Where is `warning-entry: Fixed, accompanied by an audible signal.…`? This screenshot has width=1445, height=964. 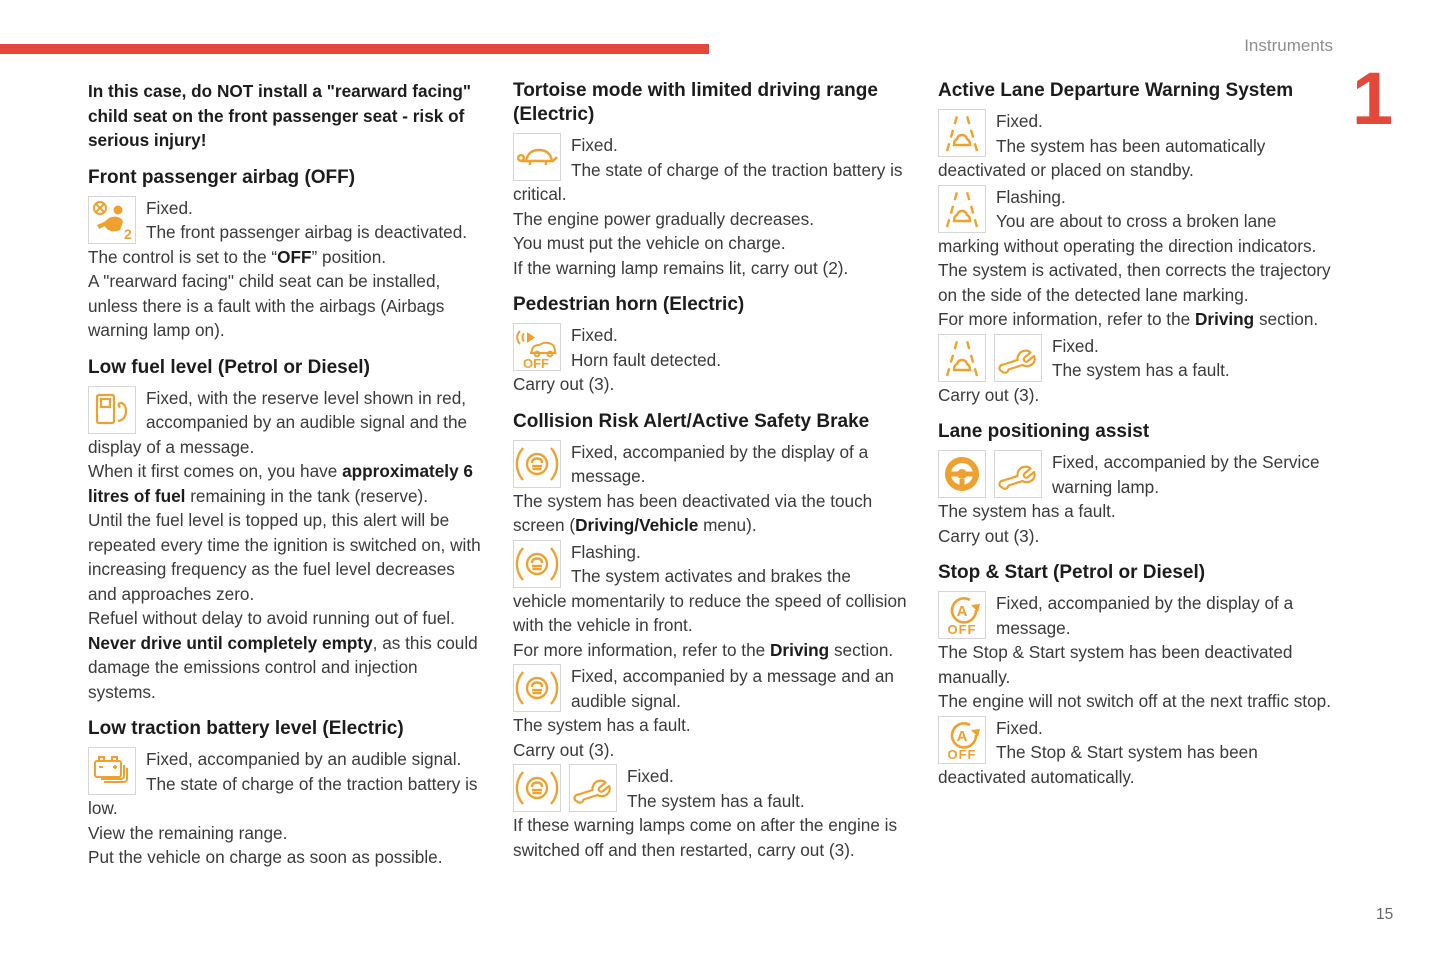 warning-entry: Fixed, accompanied by an audible signal.… is located at coordinates (285, 808).